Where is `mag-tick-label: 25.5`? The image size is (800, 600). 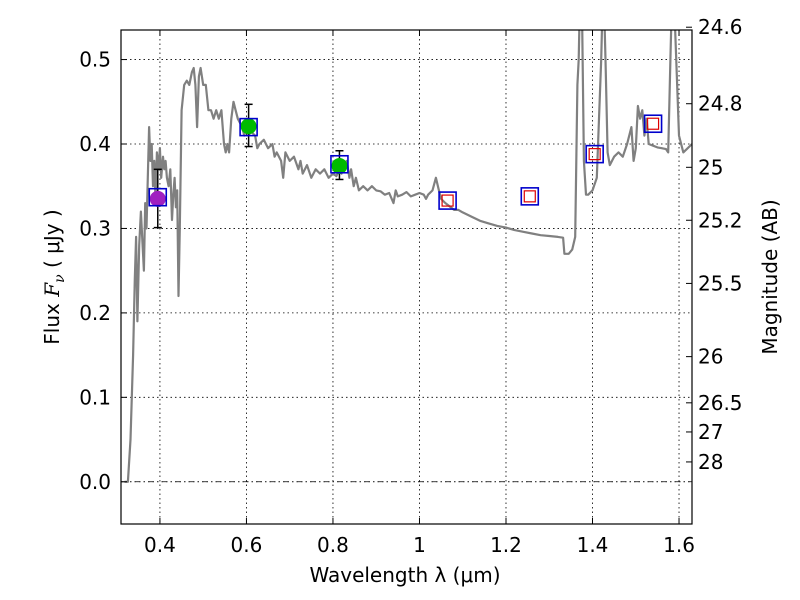
mag-tick-label: 25.5 is located at coordinates (720, 283).